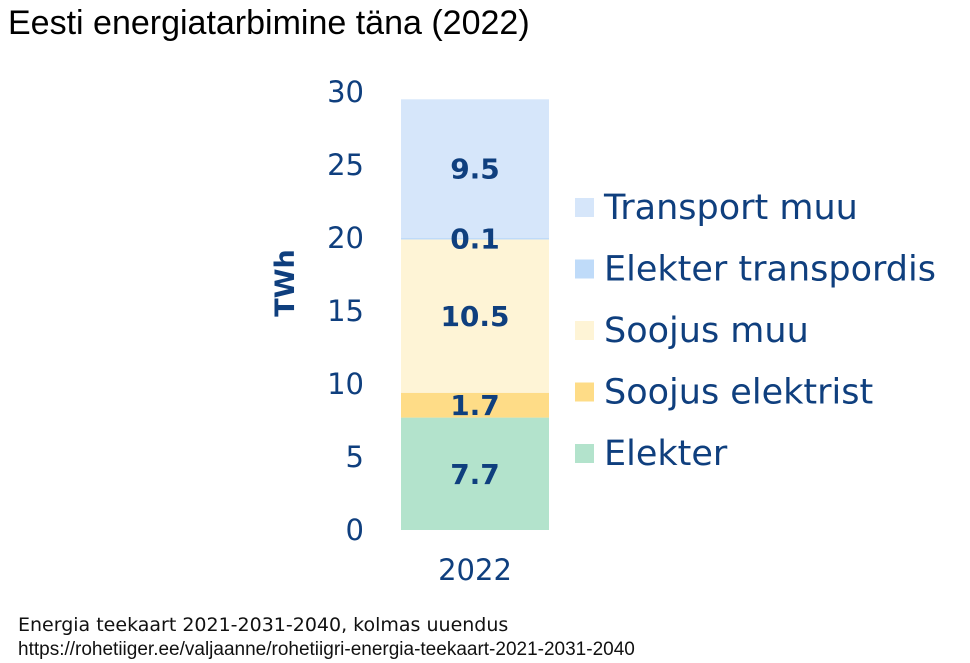 Image resolution: width=970 pixels, height=663 pixels. What do you see at coordinates (706, 331) in the screenshot?
I see `legend-label: Soojus muu` at bounding box center [706, 331].